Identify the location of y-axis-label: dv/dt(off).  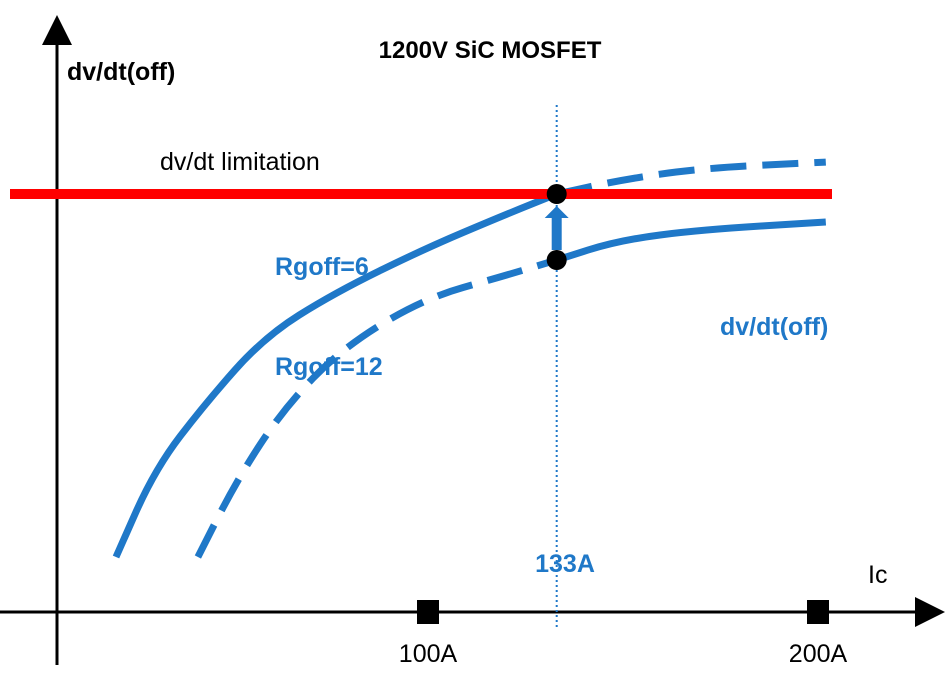
(121, 72).